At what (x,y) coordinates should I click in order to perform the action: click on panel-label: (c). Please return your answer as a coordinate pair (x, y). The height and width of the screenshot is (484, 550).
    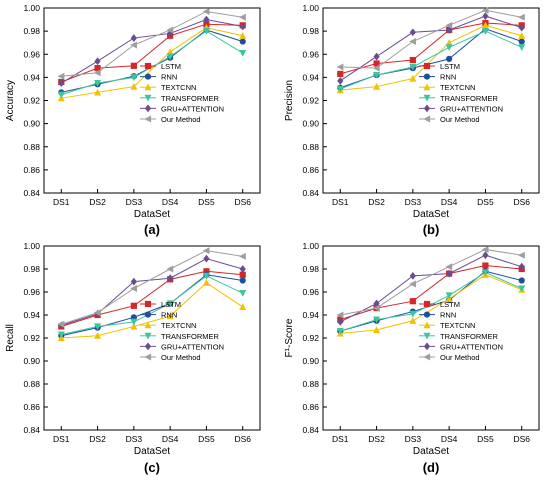
    Looking at the image, I should click on (152, 467).